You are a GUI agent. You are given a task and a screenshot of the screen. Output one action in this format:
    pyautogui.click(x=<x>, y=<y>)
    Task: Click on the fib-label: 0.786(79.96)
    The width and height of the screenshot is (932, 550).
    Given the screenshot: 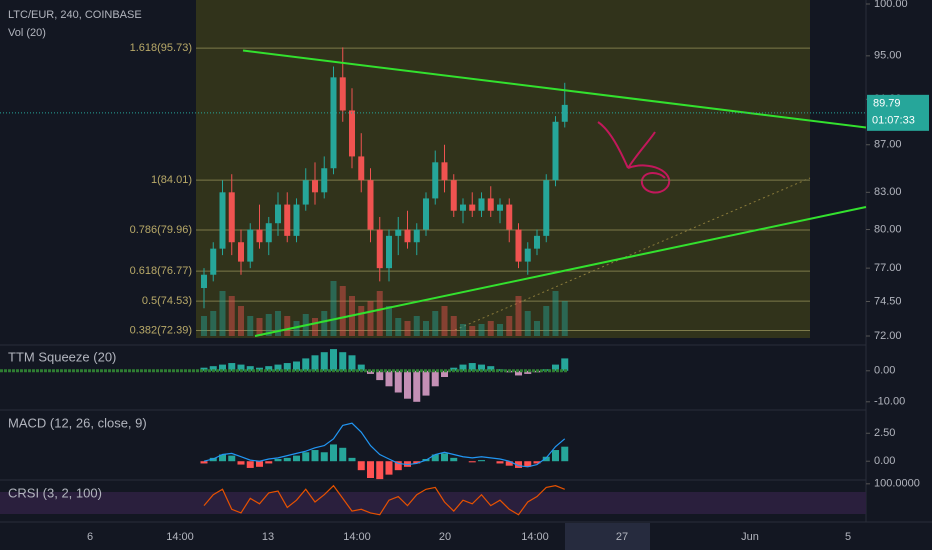 What is the action you would take?
    pyautogui.click(x=161, y=230)
    